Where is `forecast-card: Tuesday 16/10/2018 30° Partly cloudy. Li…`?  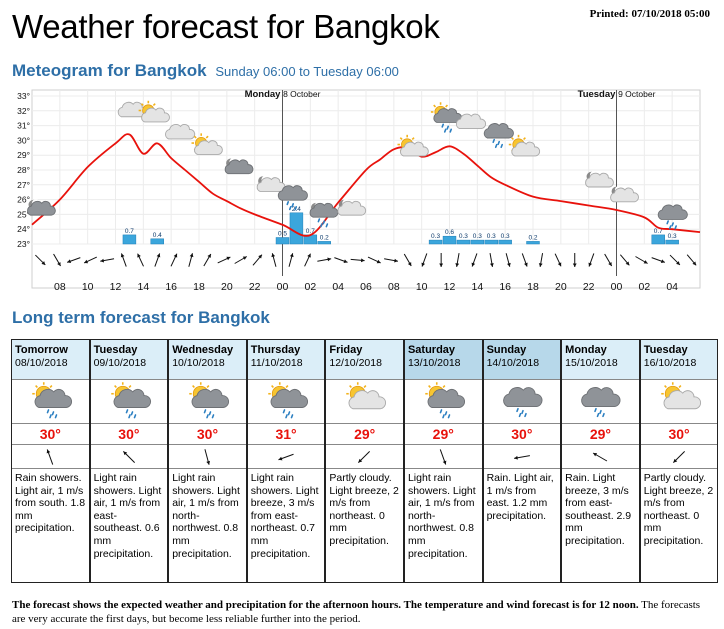 forecast-card: Tuesday 16/10/2018 30° Partly cloudy. Li… is located at coordinates (679, 461).